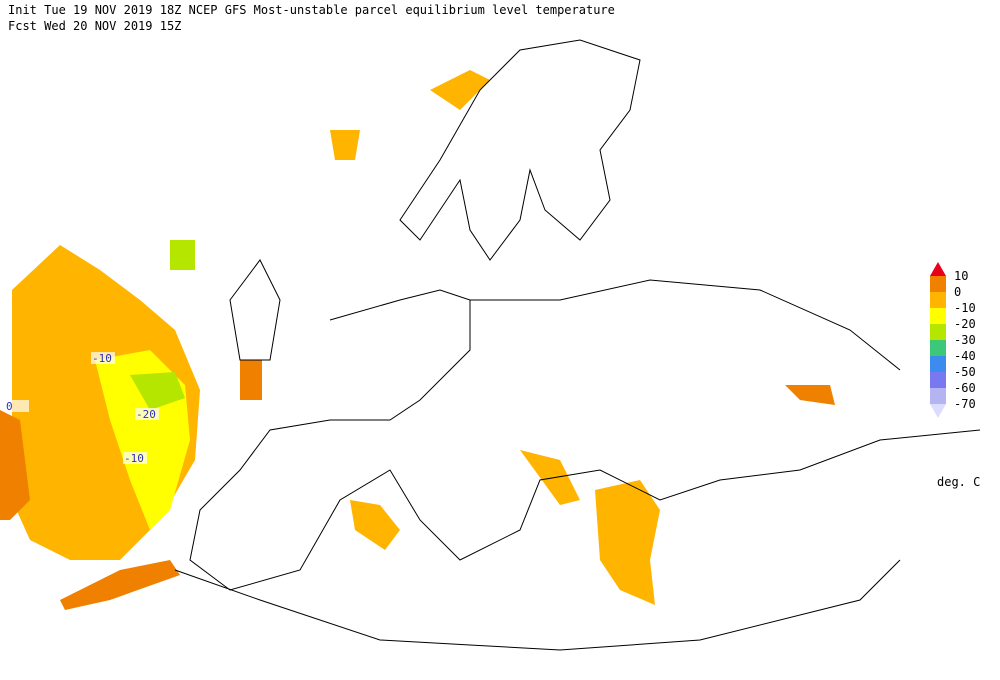  Describe the element at coordinates (965, 308) in the screenshot. I see `colorbar-label: -10` at that location.